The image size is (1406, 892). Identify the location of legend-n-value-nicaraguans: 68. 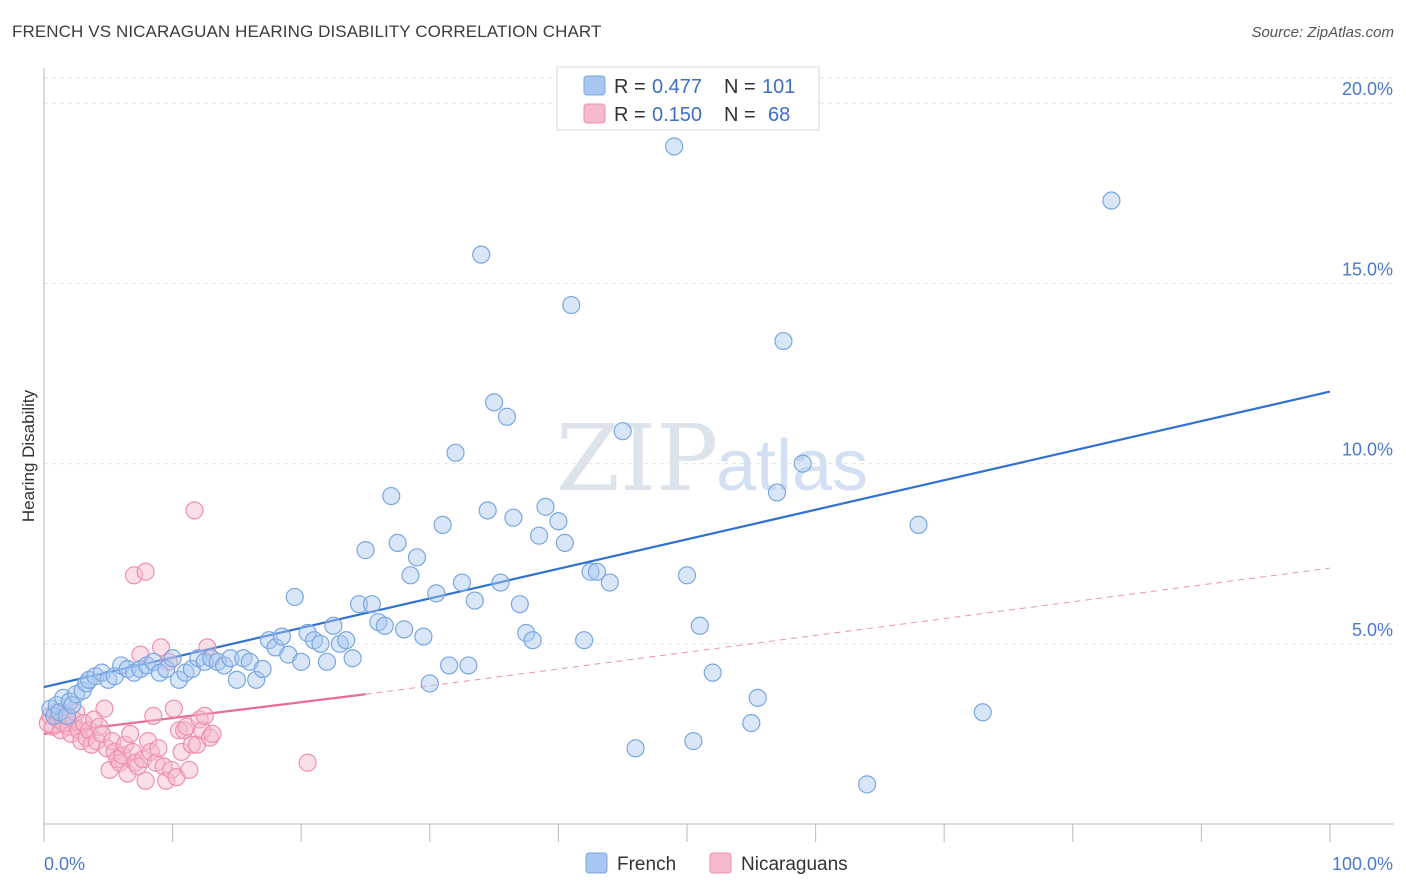
(779, 115).